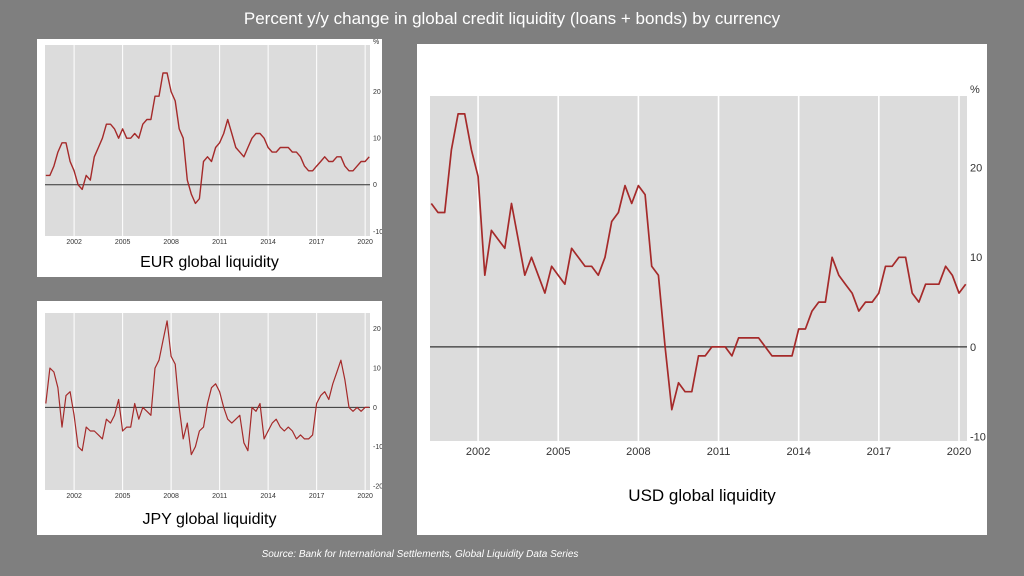  What do you see at coordinates (376, 42) in the screenshot?
I see `eur-unit-label: %` at bounding box center [376, 42].